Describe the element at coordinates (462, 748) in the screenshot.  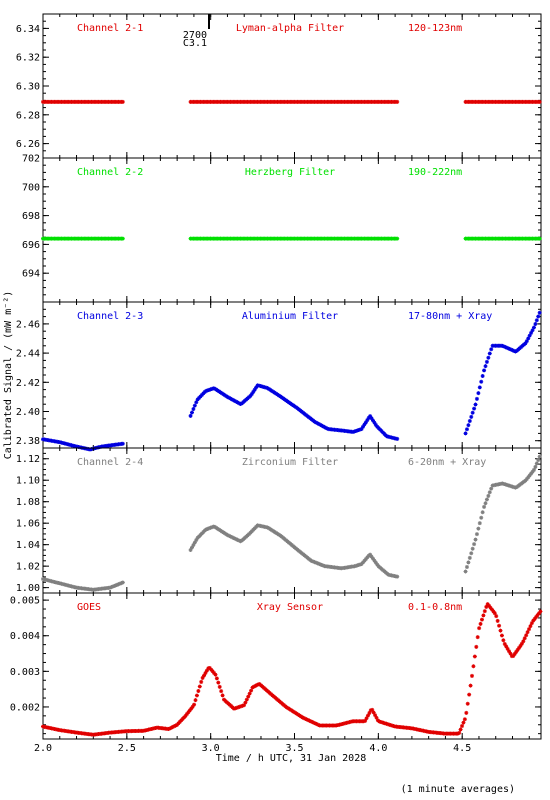
I see `x-tick-label: 4.5` at that location.